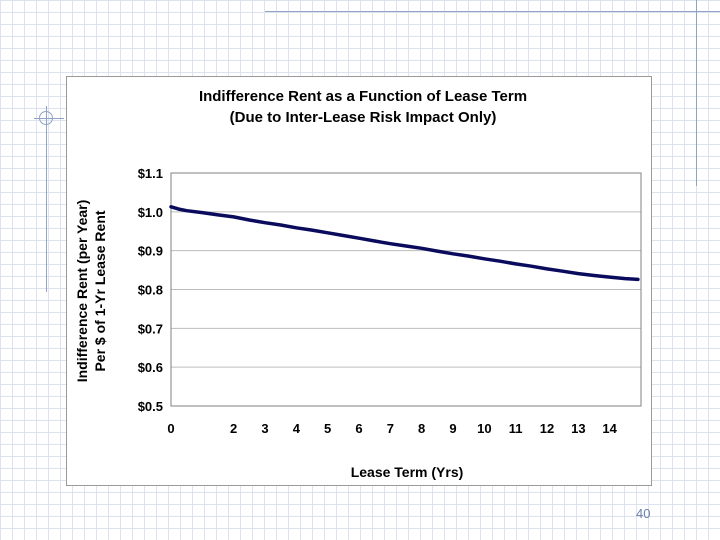 Image resolution: width=720 pixels, height=540 pixels. Describe the element at coordinates (516, 428) in the screenshot. I see `x-tick-label: 11` at that location.